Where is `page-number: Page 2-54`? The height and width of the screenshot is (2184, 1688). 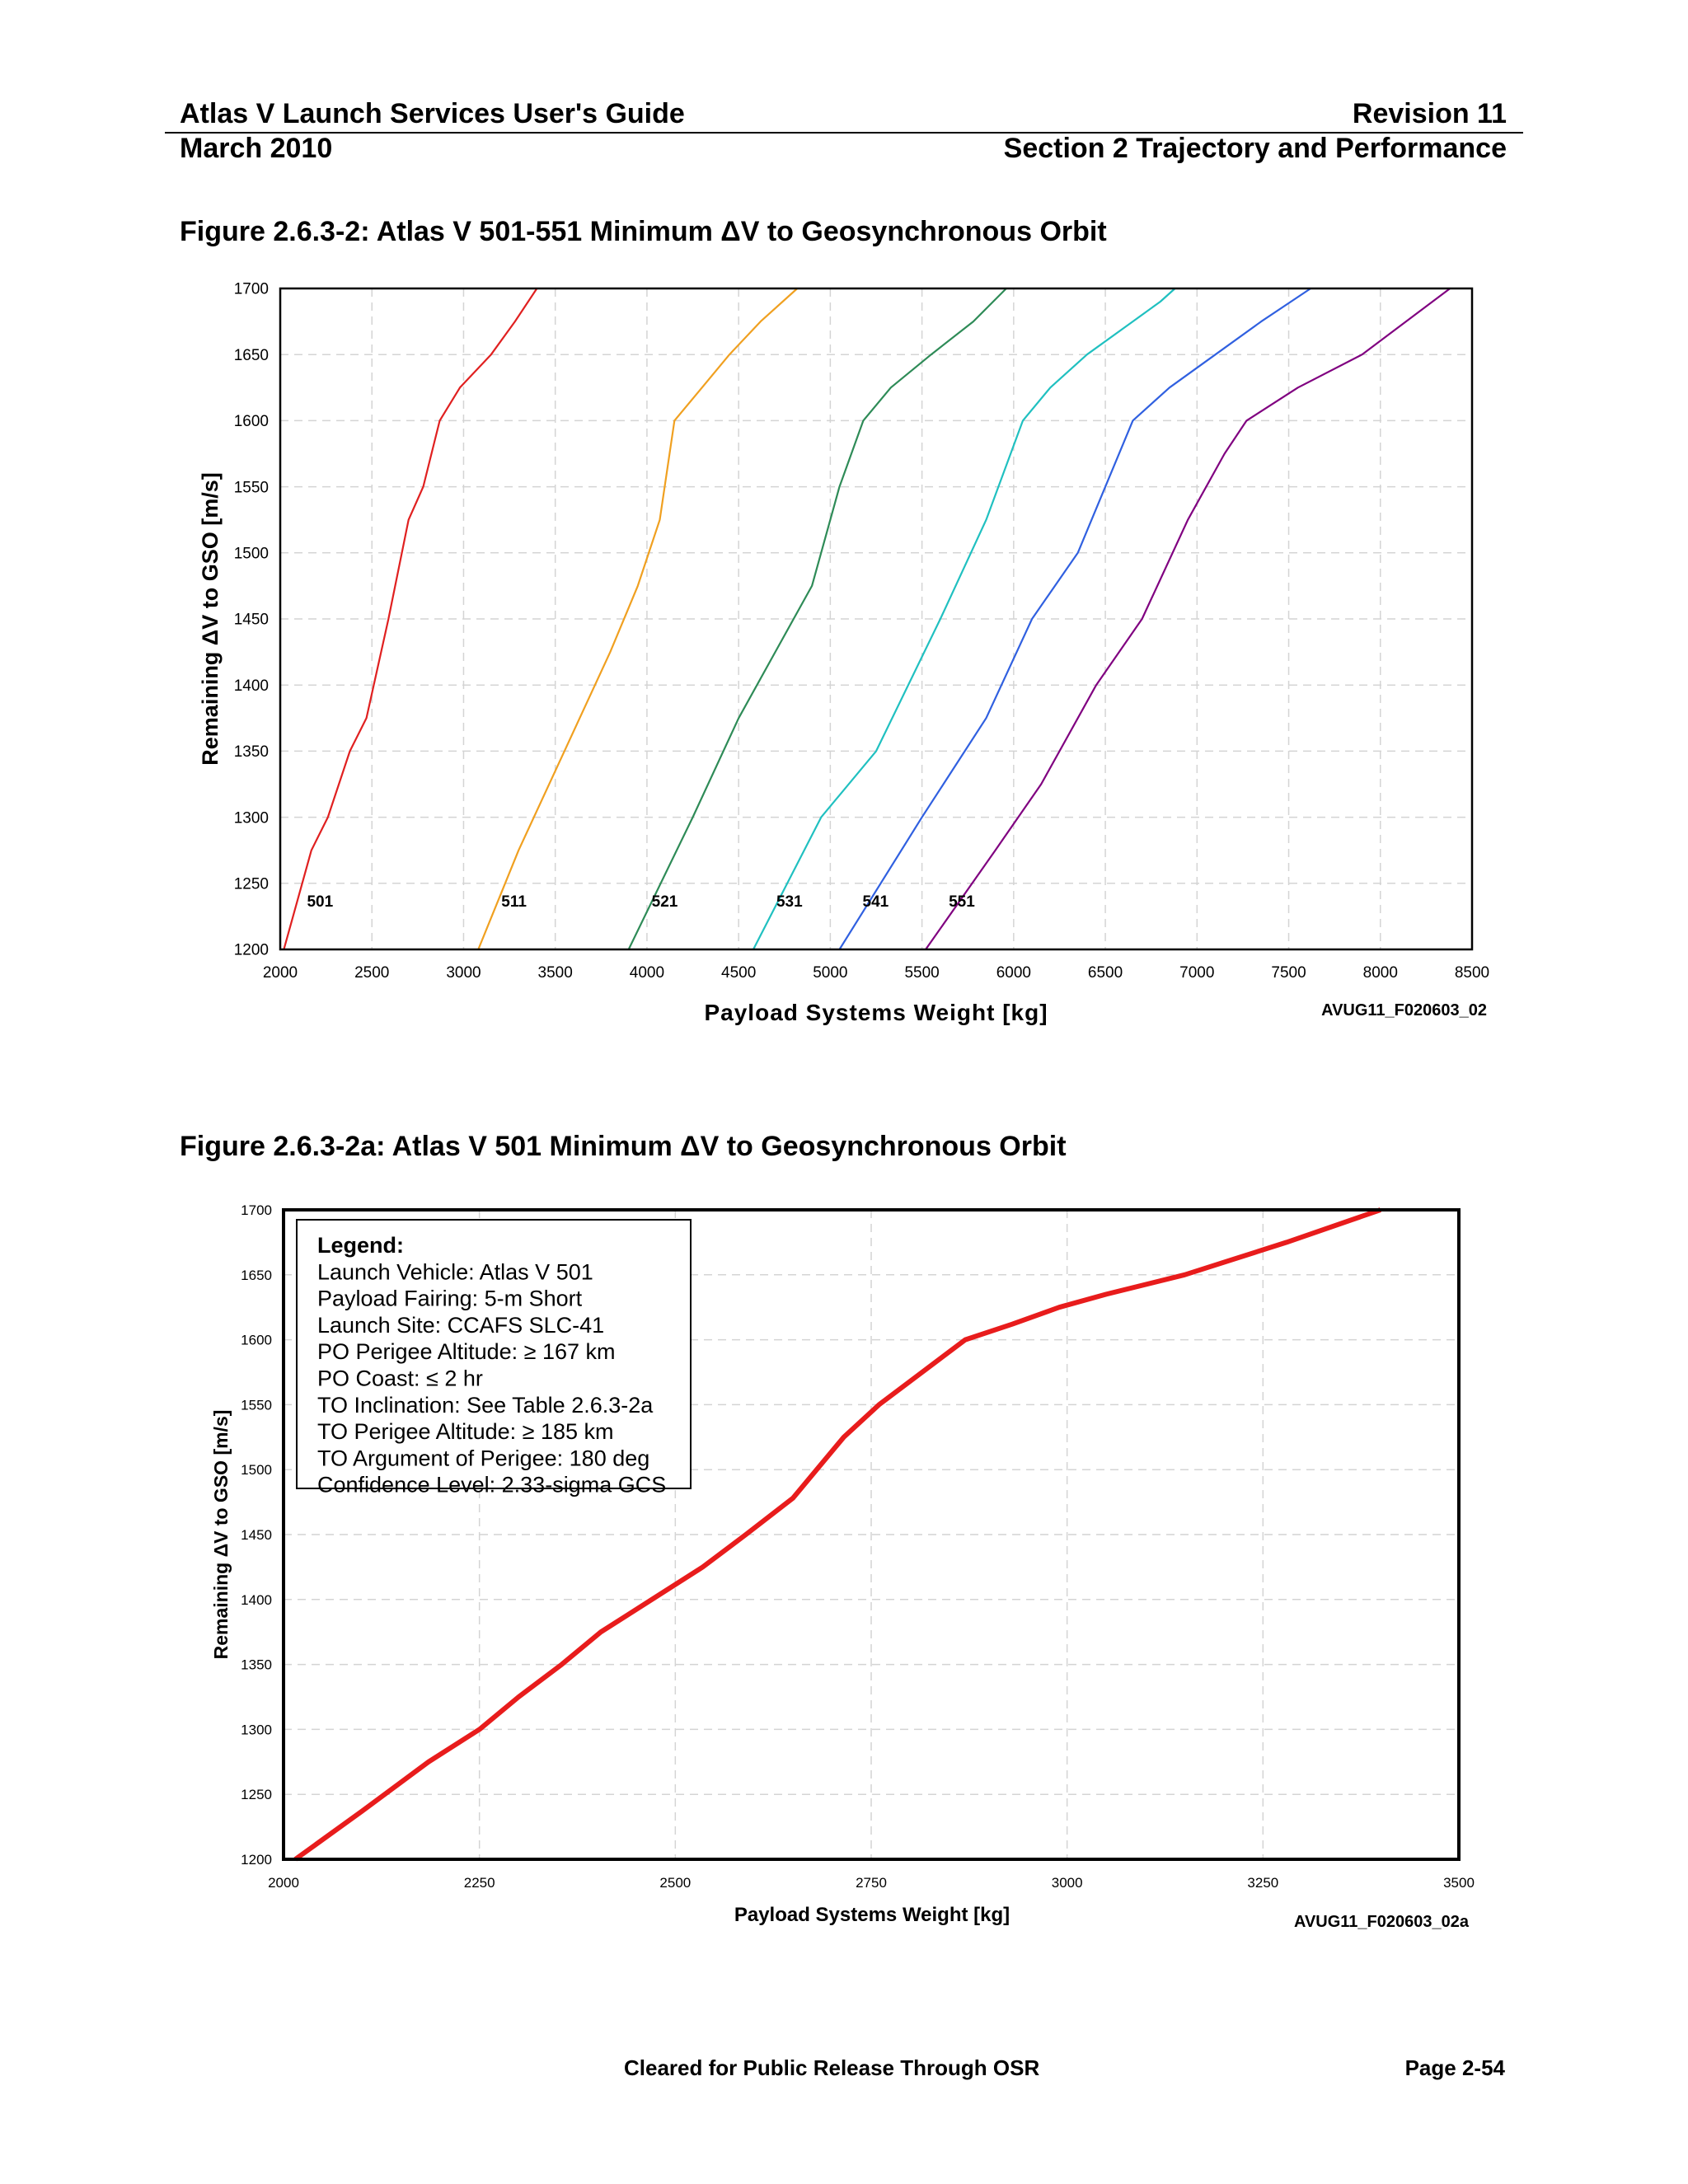
page-number: Page 2-54 is located at coordinates (1455, 2067).